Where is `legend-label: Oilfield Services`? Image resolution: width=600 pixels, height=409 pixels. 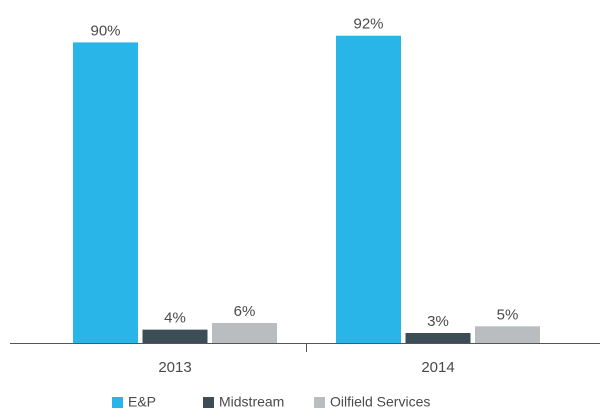 legend-label: Oilfield Services is located at coordinates (380, 401).